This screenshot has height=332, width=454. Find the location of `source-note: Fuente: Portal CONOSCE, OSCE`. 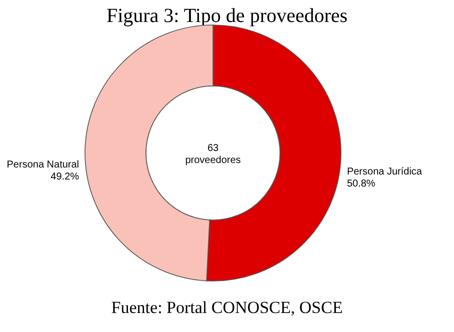

source-note: Fuente: Portal CONOSCE, OSCE is located at coordinates (227, 307).